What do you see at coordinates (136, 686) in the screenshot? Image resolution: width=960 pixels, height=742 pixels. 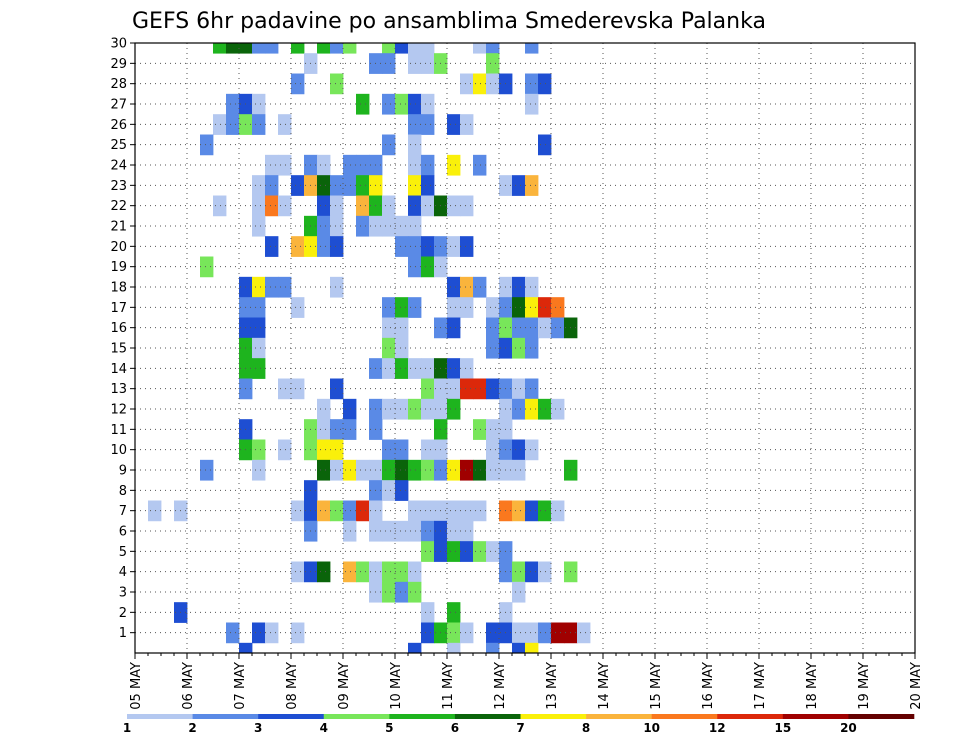 I see `x-tick-label: 05 MAY` at bounding box center [136, 686].